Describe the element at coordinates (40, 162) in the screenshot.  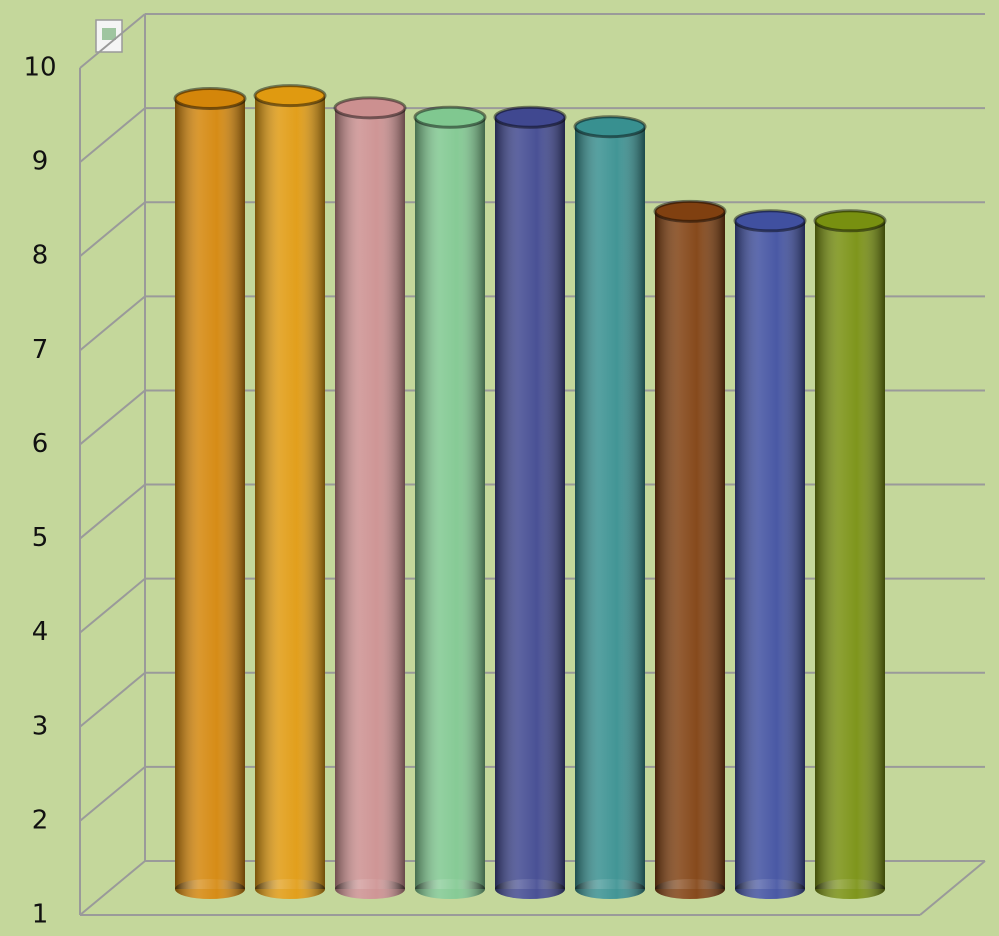
I see `y-tick-label: 9` at that location.